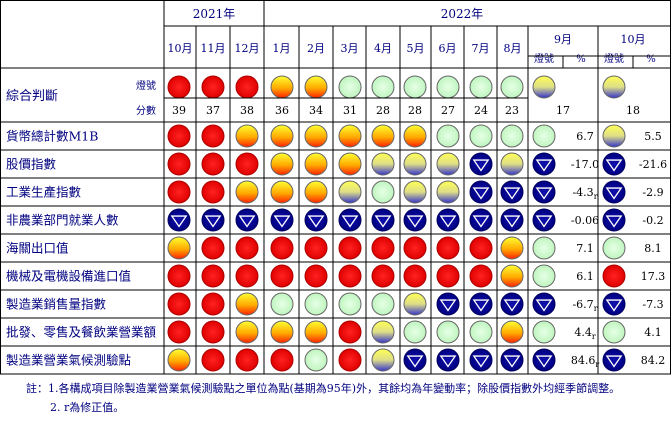  Describe the element at coordinates (335, 220) in the screenshot. I see `table-row: 非農業部門就業人數 -0.06 -0.2` at that location.